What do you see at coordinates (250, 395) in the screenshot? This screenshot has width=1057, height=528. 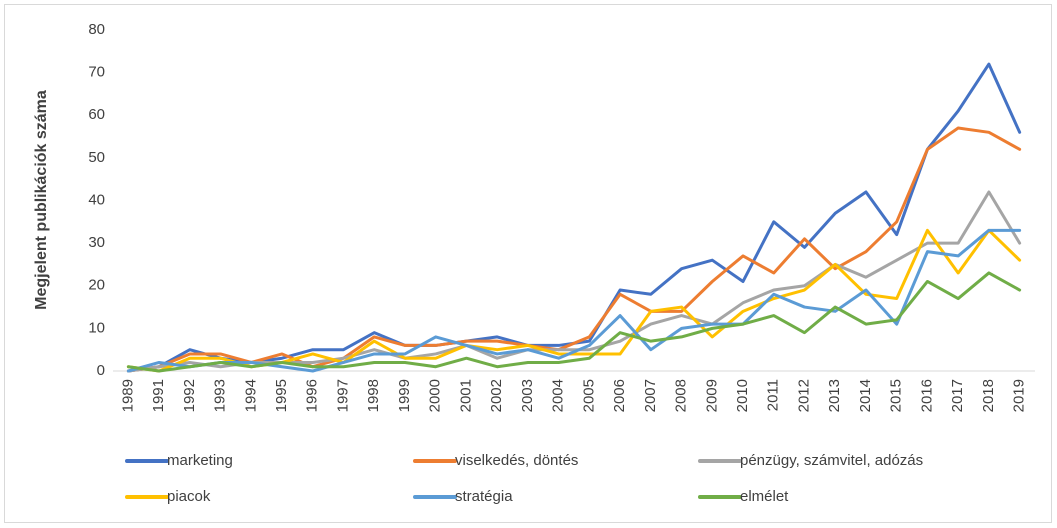 I see `x-tick-label: 1994` at bounding box center [250, 395].